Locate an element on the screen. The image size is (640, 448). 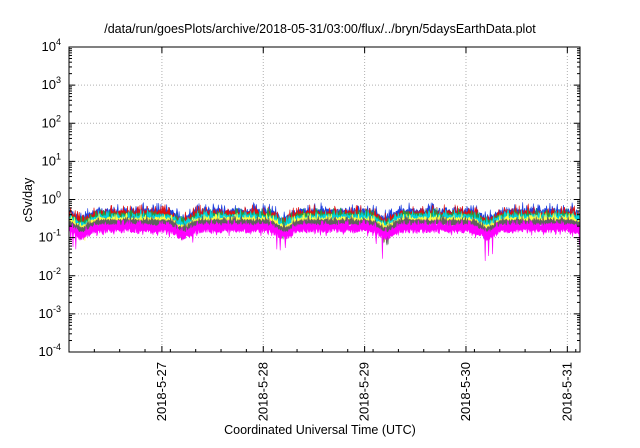
y-tick-exponent: 1 is located at coordinates (58, 156).